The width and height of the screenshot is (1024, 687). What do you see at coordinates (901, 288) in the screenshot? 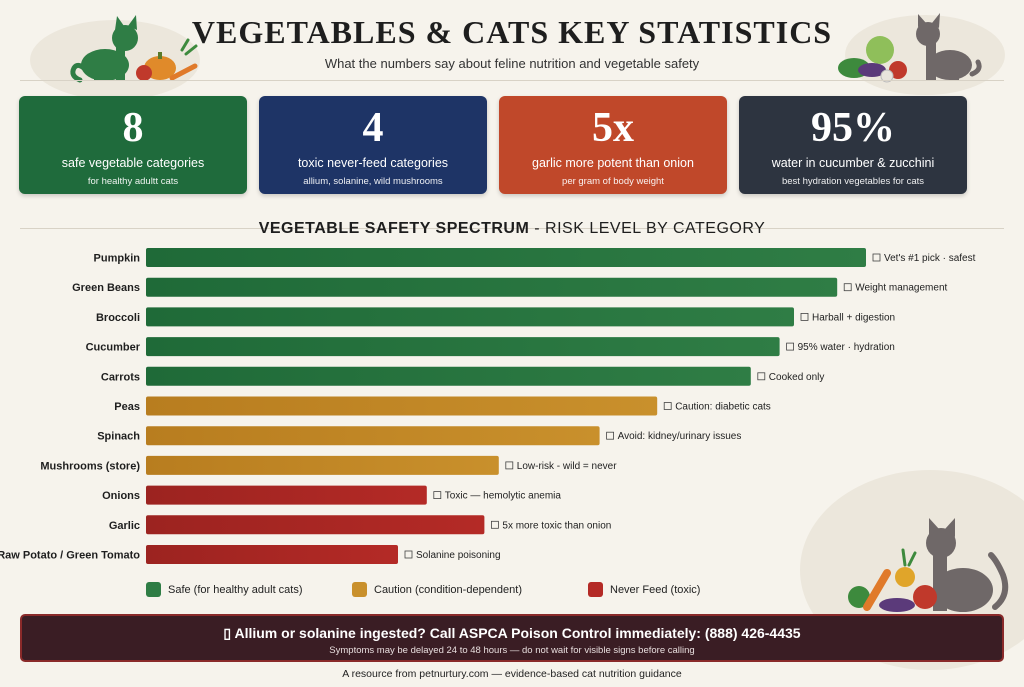
I see `bar-annotation: Weight management` at bounding box center [901, 288].